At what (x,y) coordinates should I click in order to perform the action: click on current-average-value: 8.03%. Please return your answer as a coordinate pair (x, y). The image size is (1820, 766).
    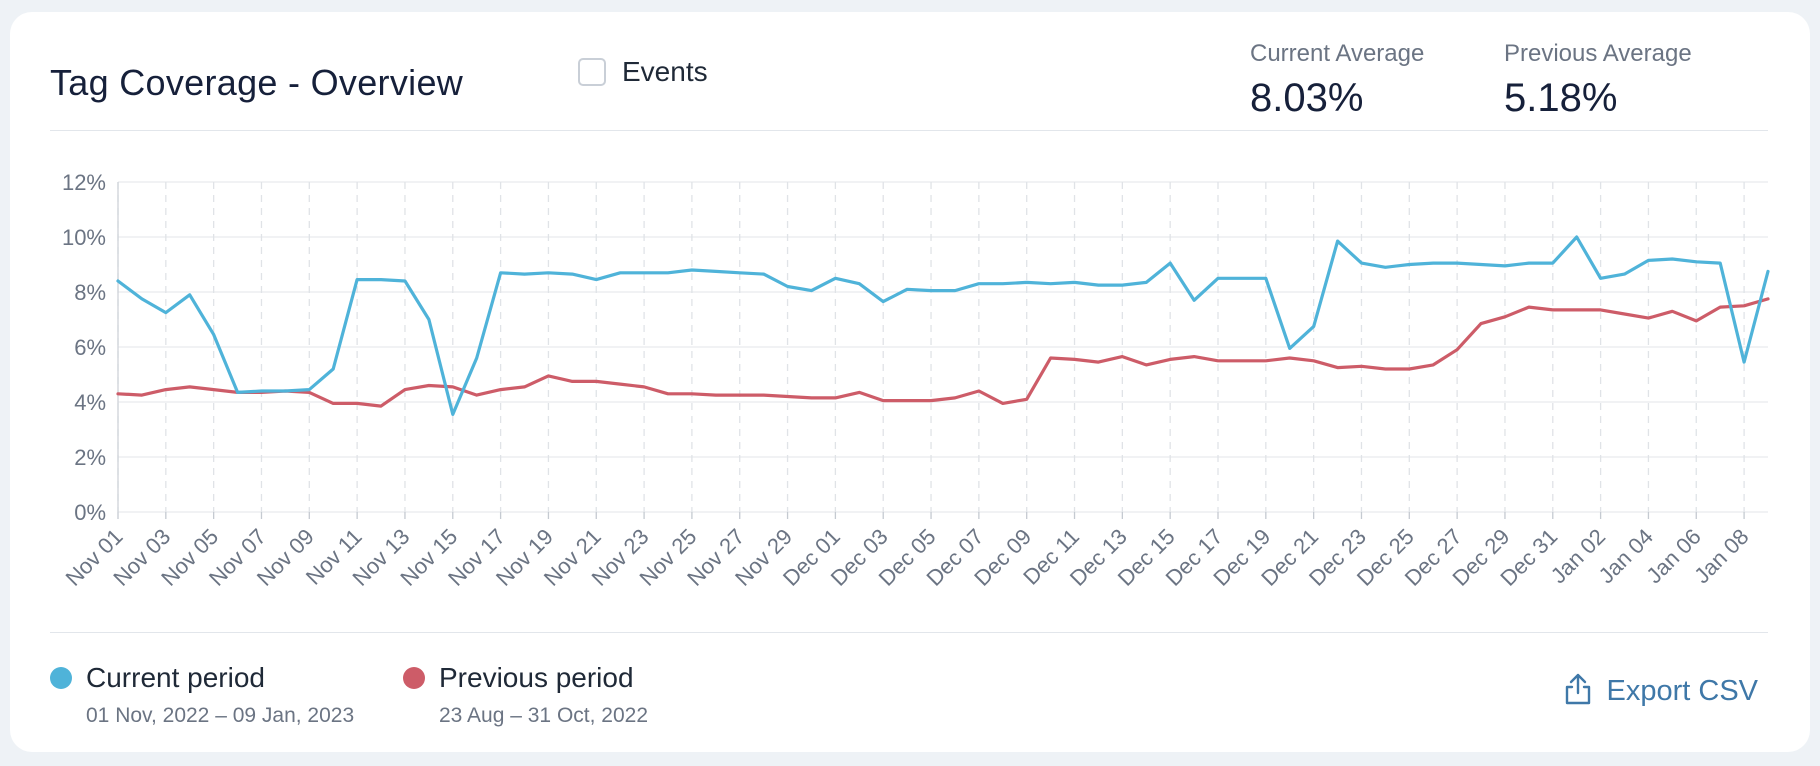
    Looking at the image, I should click on (1307, 98).